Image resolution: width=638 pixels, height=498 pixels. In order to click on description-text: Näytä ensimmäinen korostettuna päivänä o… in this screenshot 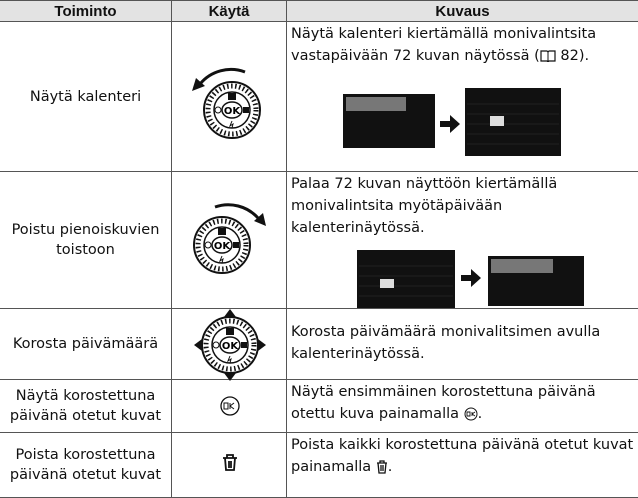, I will do `click(443, 403)`.